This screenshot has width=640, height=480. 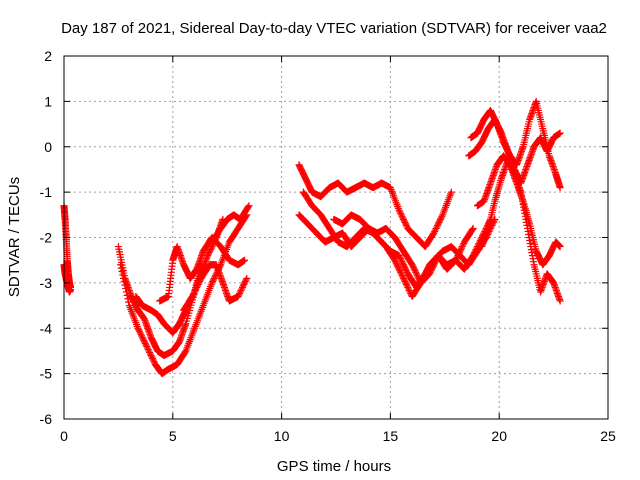 I want to click on x-tick-label: 10, so click(x=282, y=436).